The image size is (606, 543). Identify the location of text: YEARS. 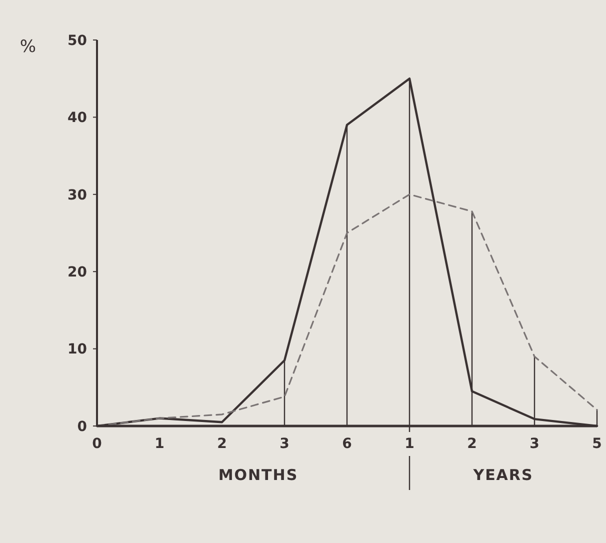
(503, 475).